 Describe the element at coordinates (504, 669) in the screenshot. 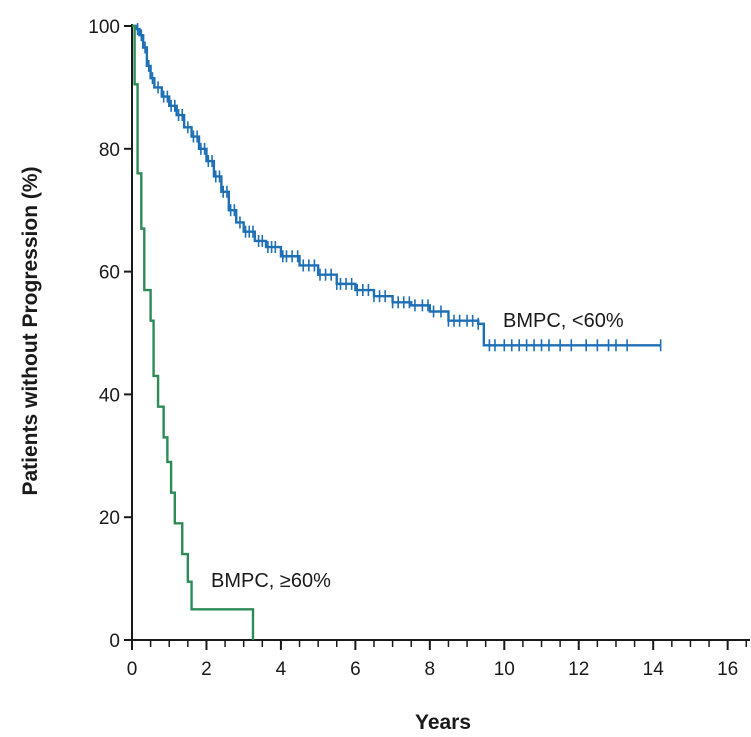

I see `x-tick-label: 10` at that location.